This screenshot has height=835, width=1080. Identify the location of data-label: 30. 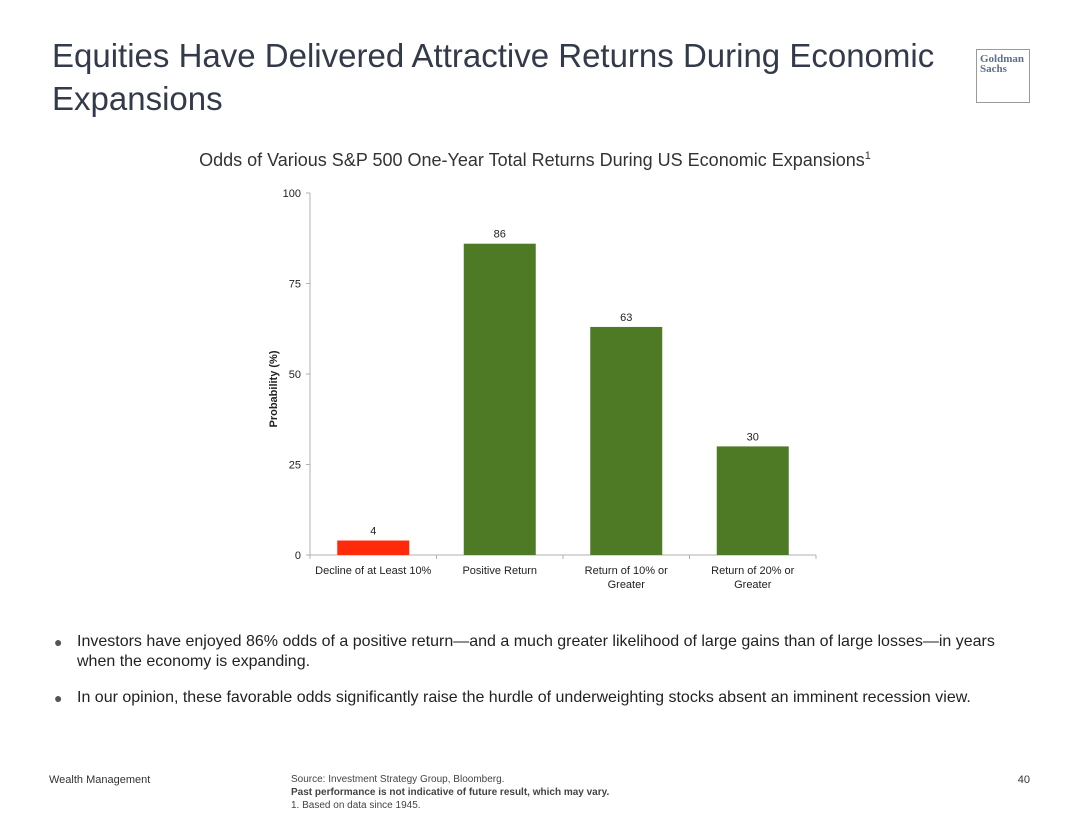
(753, 437).